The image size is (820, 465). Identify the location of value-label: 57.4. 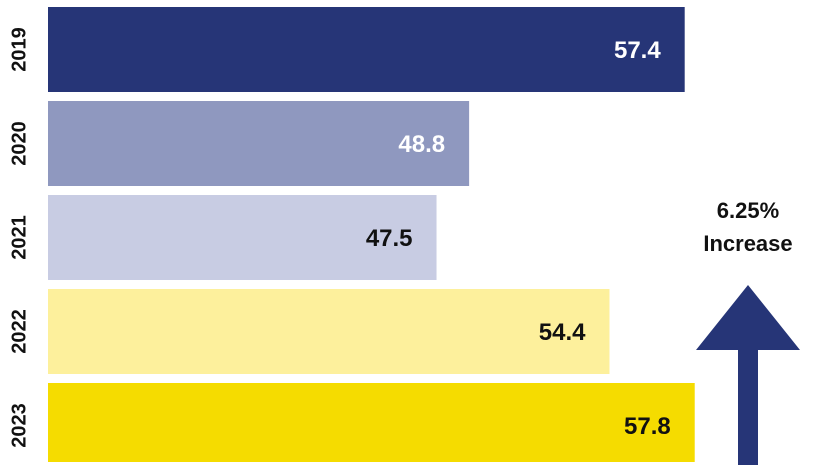
(637, 50).